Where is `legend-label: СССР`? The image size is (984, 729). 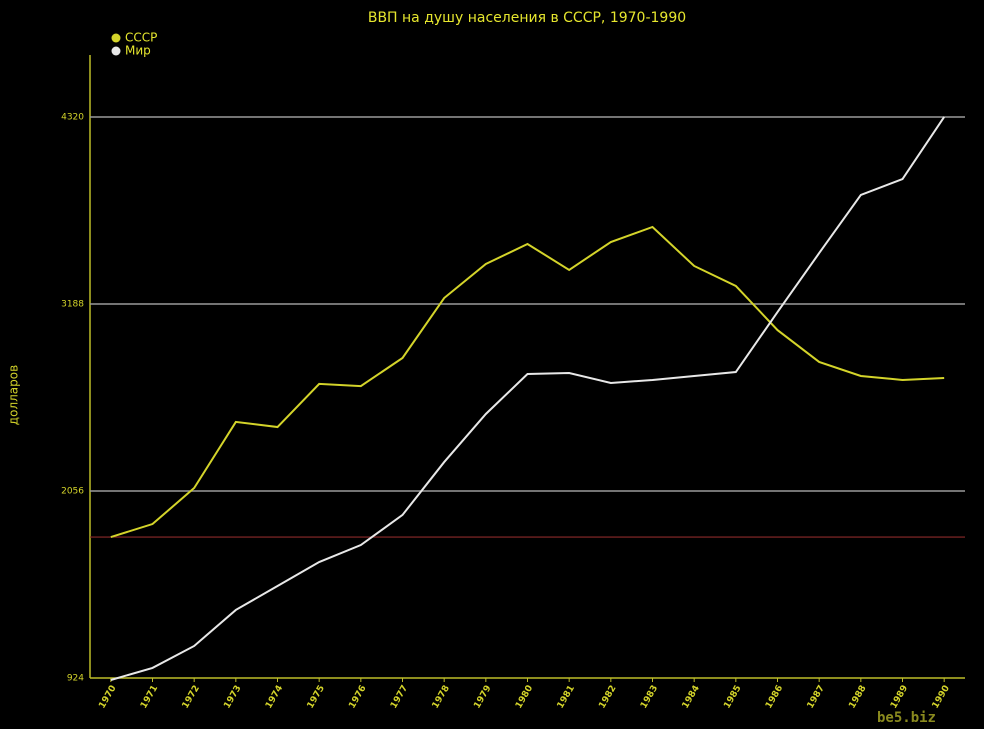 legend-label: СССР is located at coordinates (141, 38).